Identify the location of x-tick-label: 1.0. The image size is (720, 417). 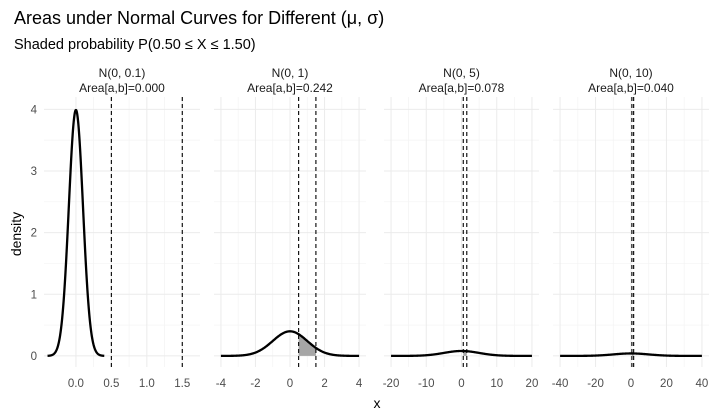
(147, 384).